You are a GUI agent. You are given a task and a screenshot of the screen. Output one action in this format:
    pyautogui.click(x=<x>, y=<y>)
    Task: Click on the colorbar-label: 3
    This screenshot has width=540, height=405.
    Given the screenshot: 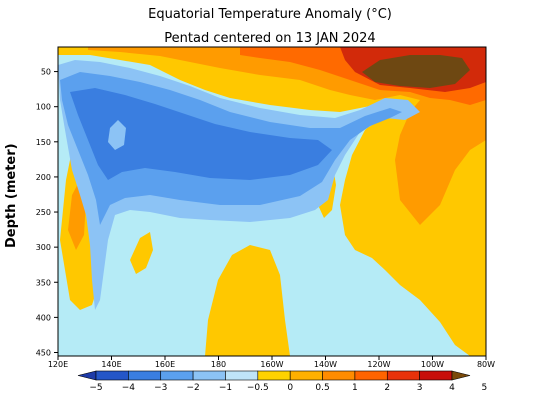 What is the action you would take?
    pyautogui.click(x=420, y=388)
    